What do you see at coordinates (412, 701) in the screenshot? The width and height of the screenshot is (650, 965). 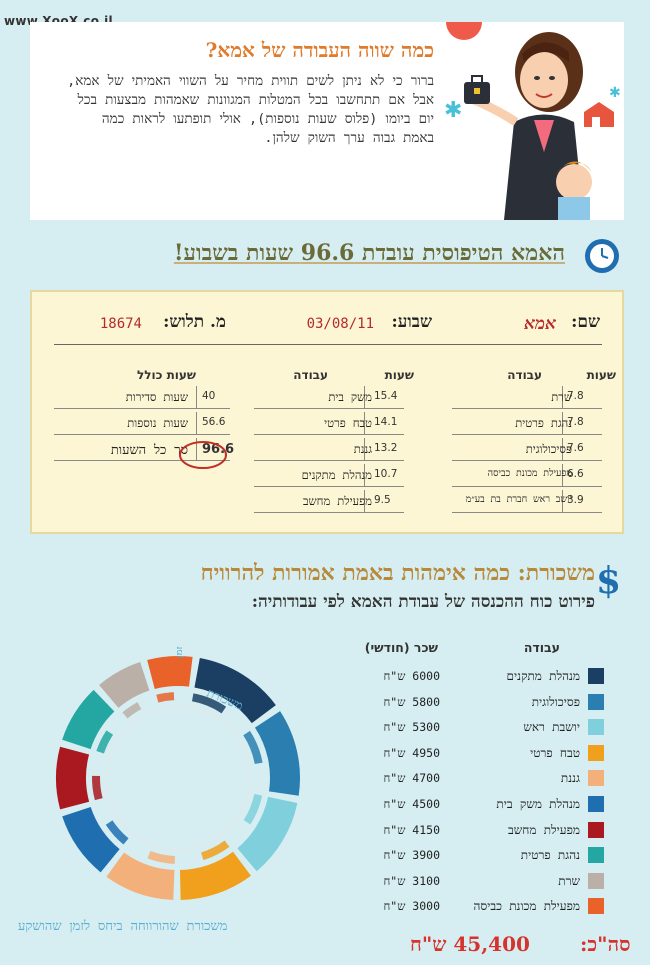 I see `legend-salary: 5800 ש"ח` at bounding box center [412, 701].